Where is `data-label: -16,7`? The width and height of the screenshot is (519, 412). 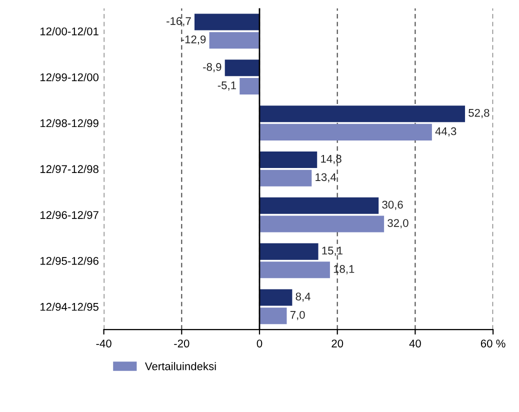 data-label: -16,7 is located at coordinates (178, 21).